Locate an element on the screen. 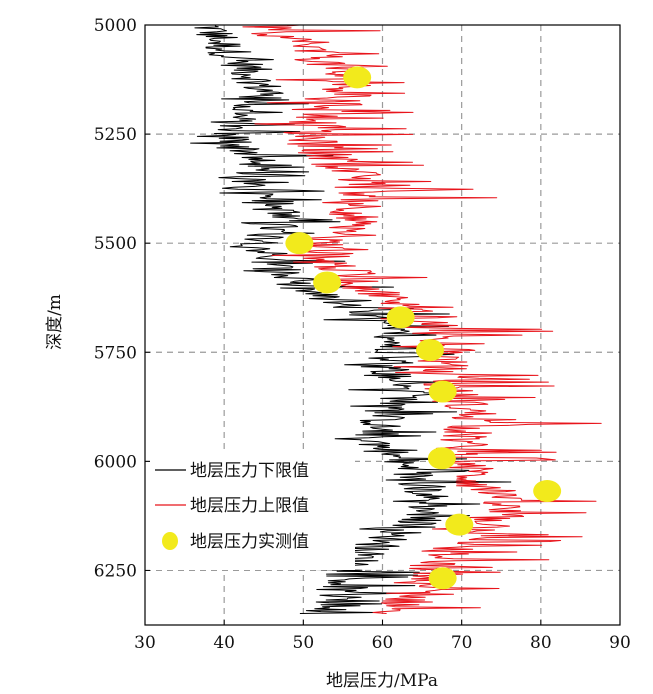  x-tick-label-1: 40 is located at coordinates (224, 643).